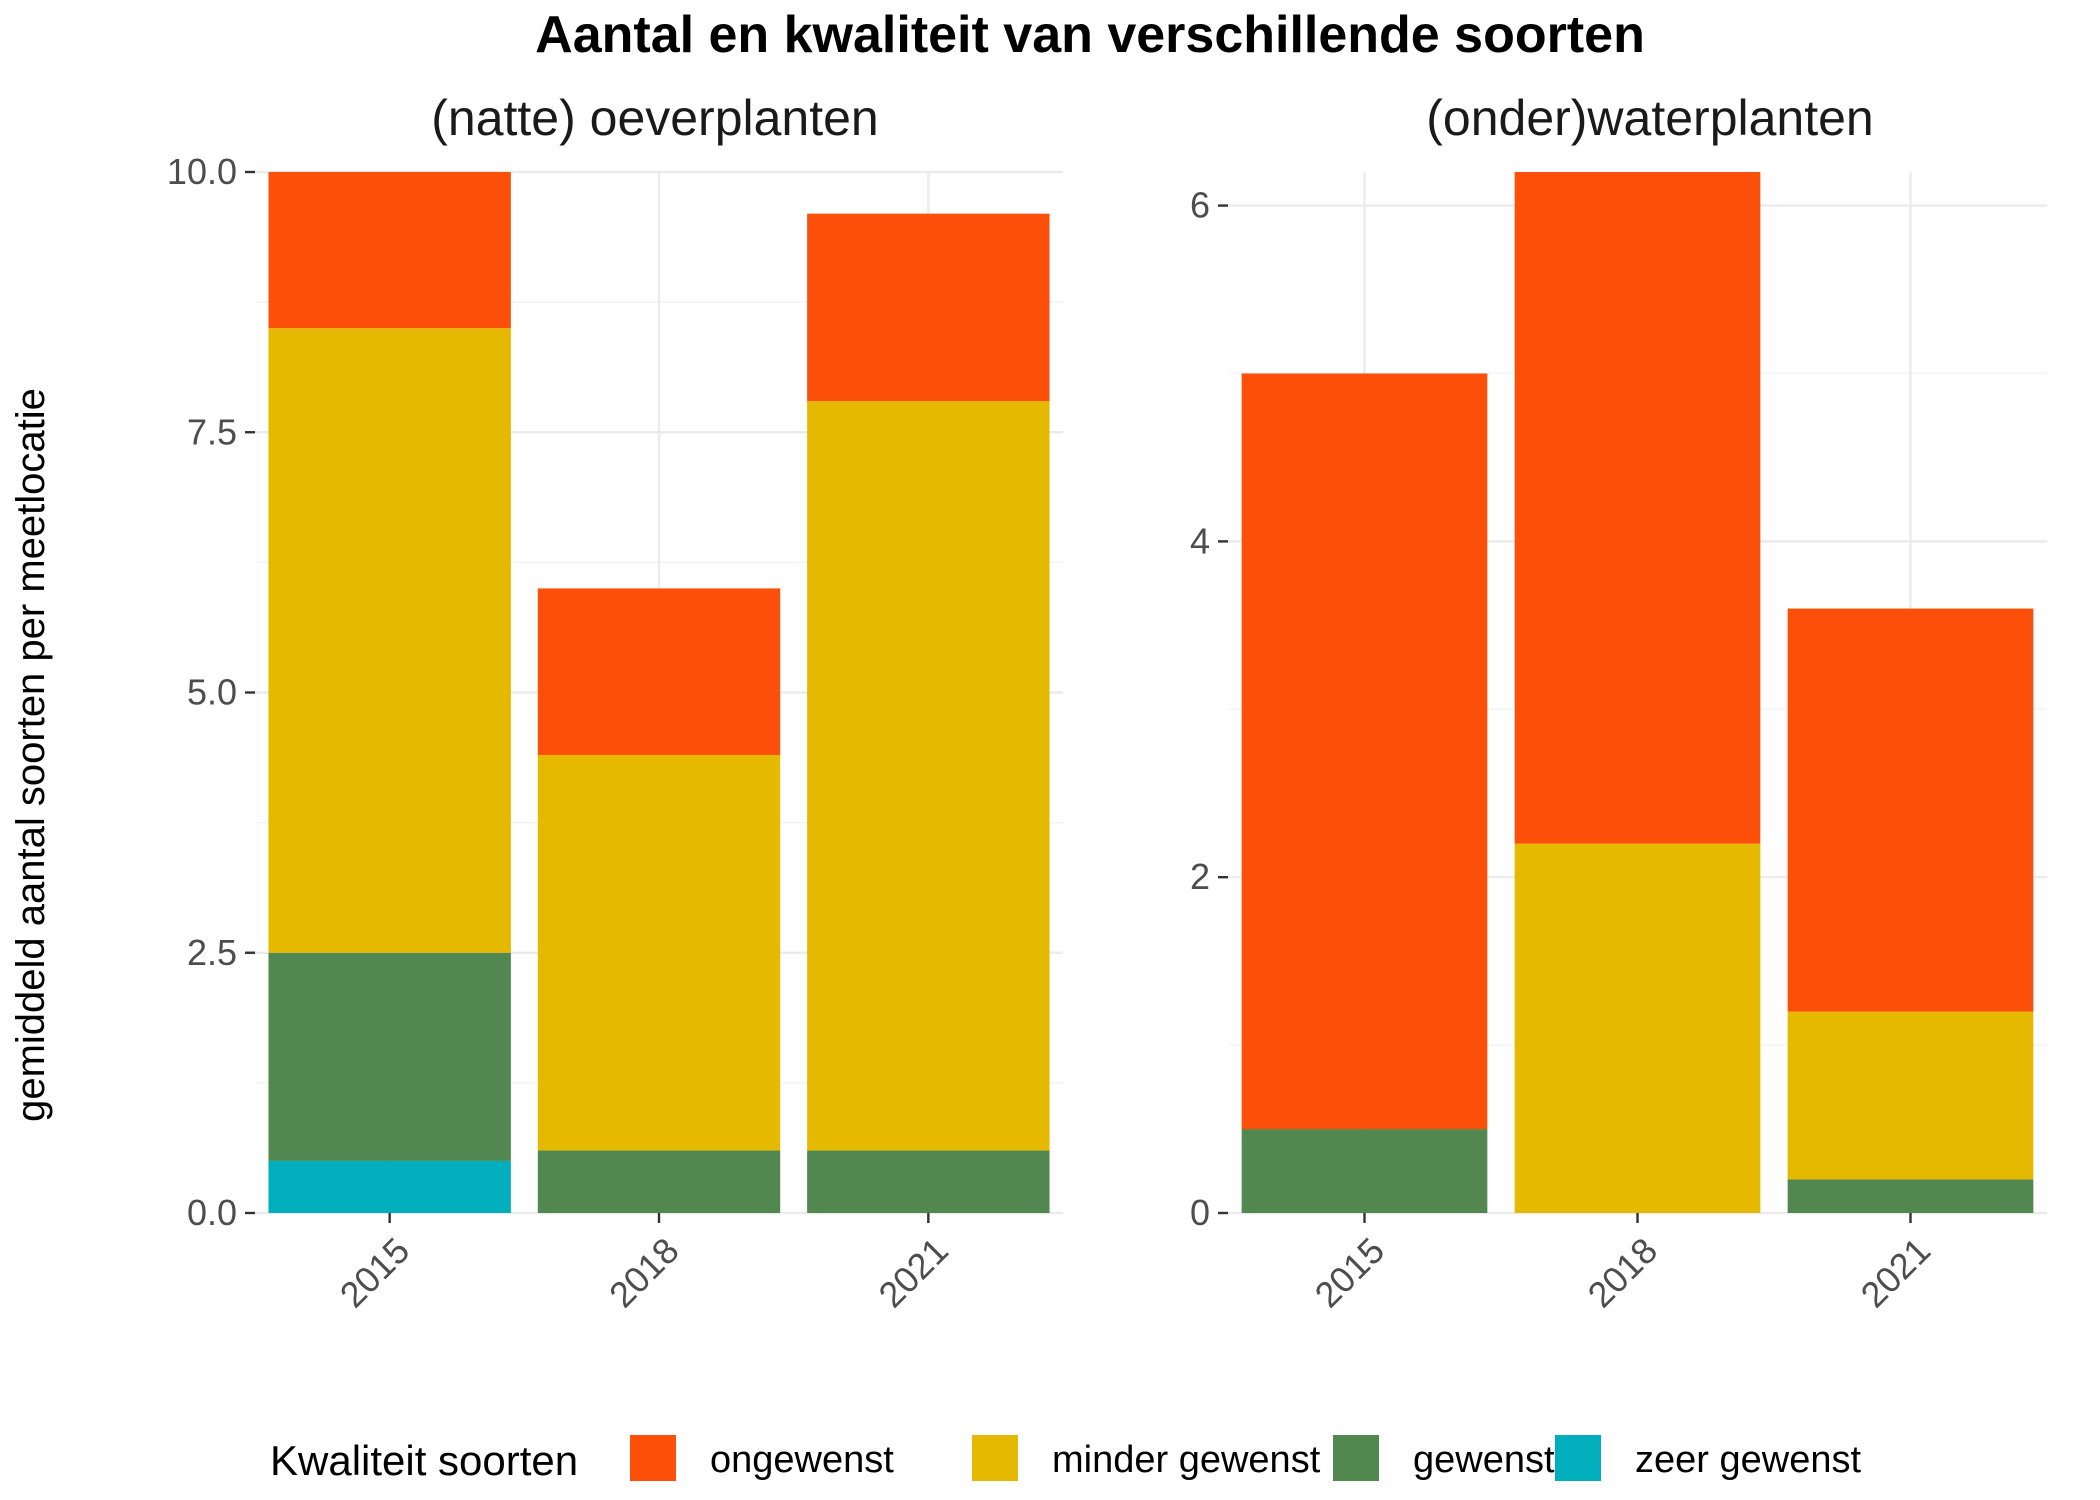  What do you see at coordinates (212, 431) in the screenshot?
I see `y-tick-label: 7.5` at bounding box center [212, 431].